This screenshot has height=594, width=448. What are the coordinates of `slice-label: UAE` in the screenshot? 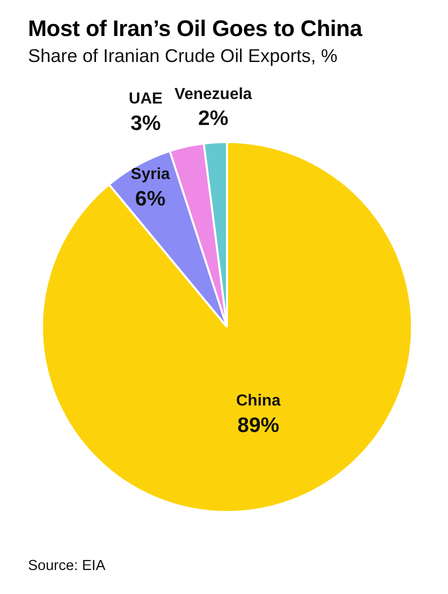 It's located at (145, 99).